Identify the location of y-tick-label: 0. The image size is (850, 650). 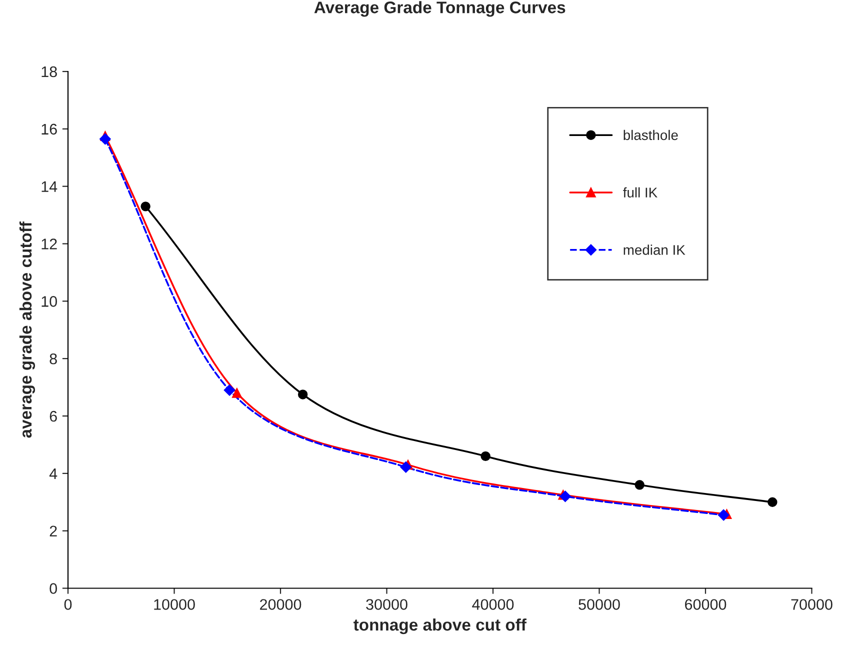
(53, 588).